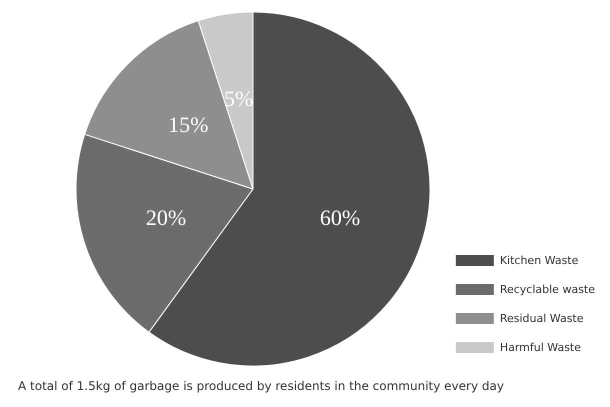 The image size is (610, 407). Describe the element at coordinates (539, 260) in the screenshot. I see `legend-label: Kitchen Waste` at that location.